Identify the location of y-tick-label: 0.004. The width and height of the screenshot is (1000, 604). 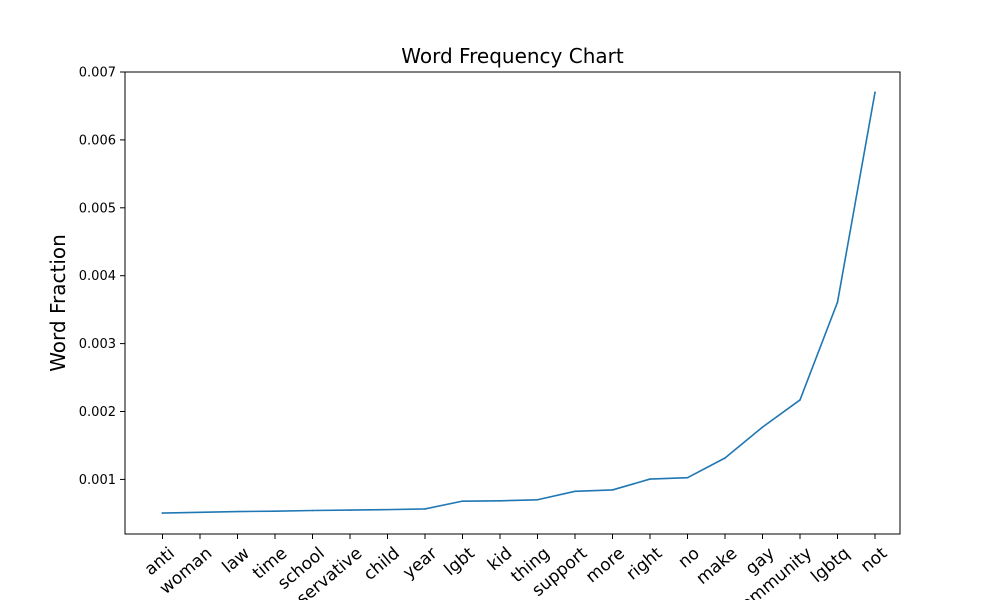
(97, 276).